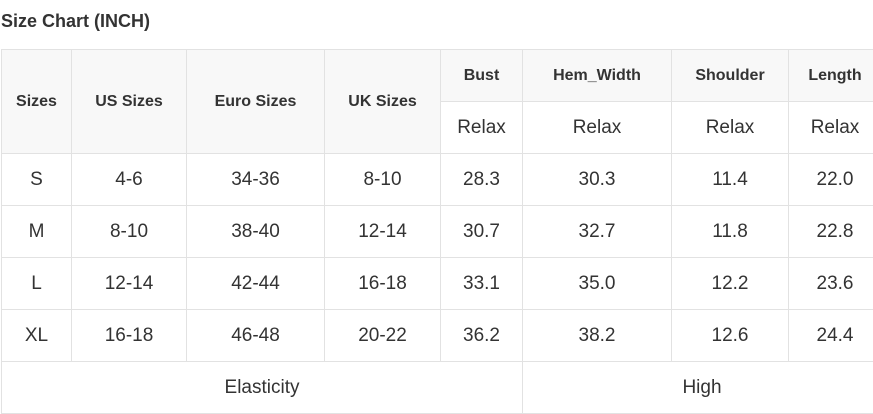 This screenshot has height=414, width=873. What do you see at coordinates (597, 284) in the screenshot?
I see `table-cell: 35.0` at bounding box center [597, 284].